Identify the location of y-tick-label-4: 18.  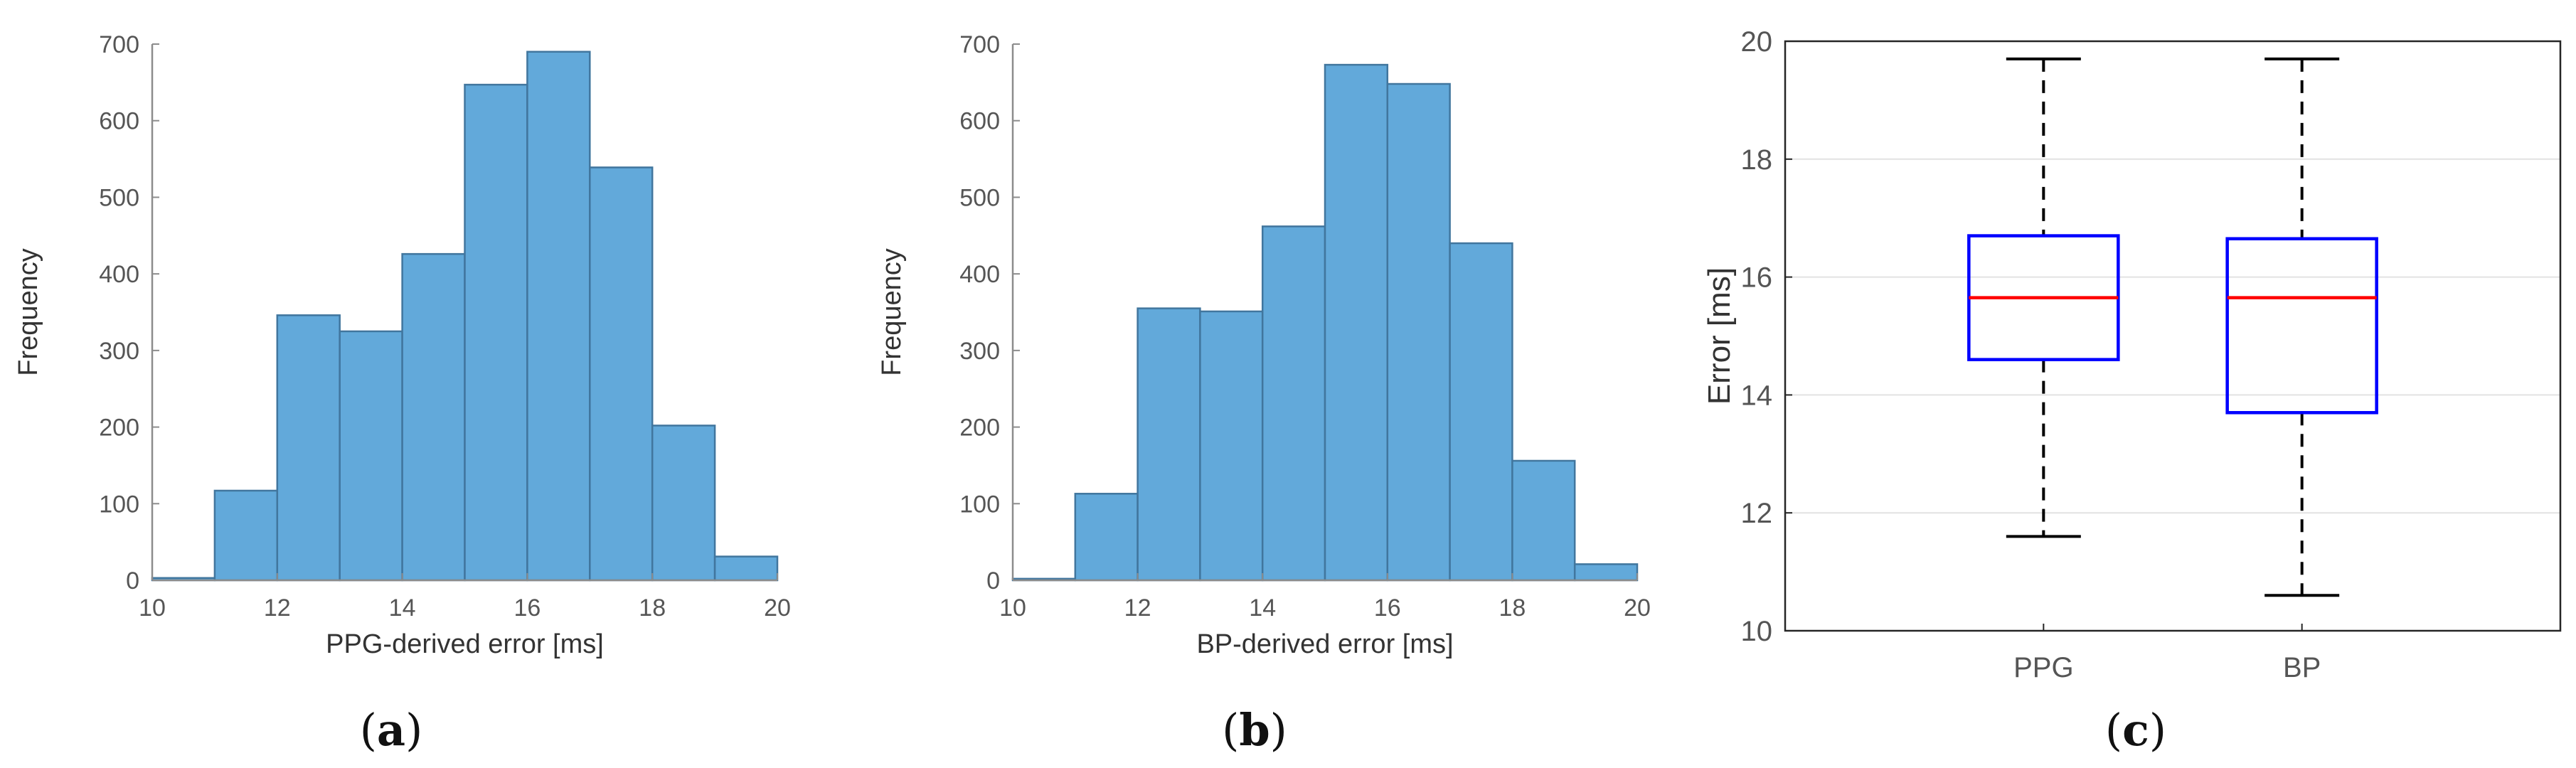
(1757, 160).